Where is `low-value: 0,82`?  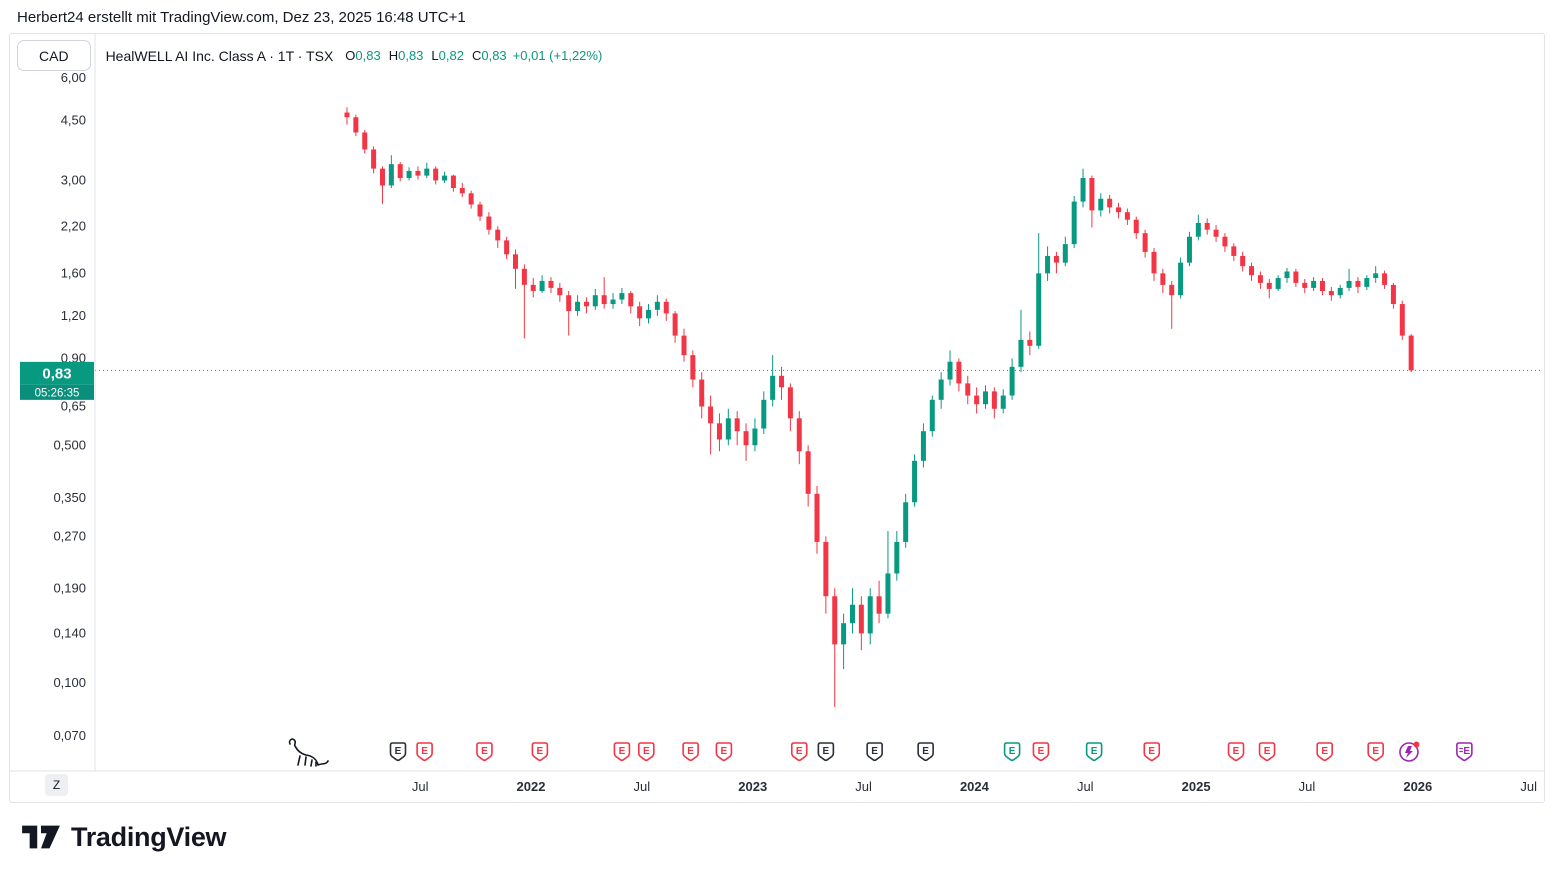
low-value: 0,82 is located at coordinates (451, 55).